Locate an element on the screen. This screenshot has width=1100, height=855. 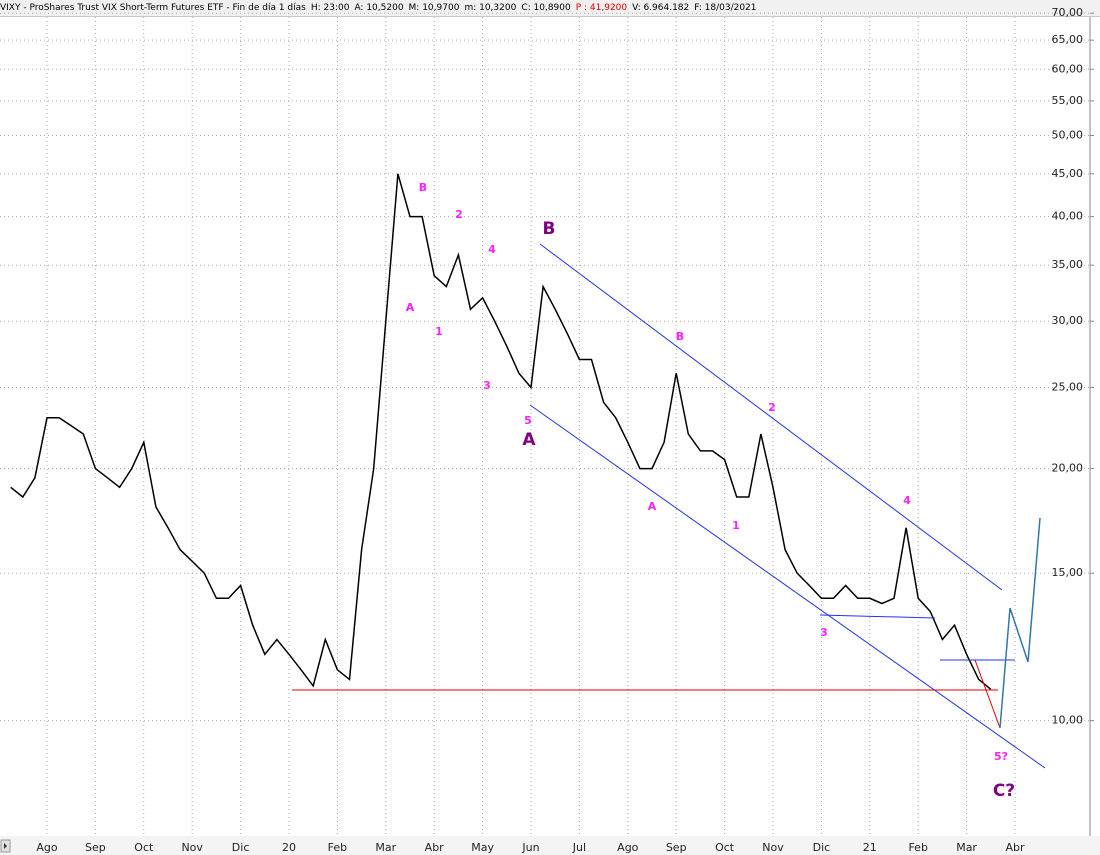
projection-red is located at coordinates (987, 694).